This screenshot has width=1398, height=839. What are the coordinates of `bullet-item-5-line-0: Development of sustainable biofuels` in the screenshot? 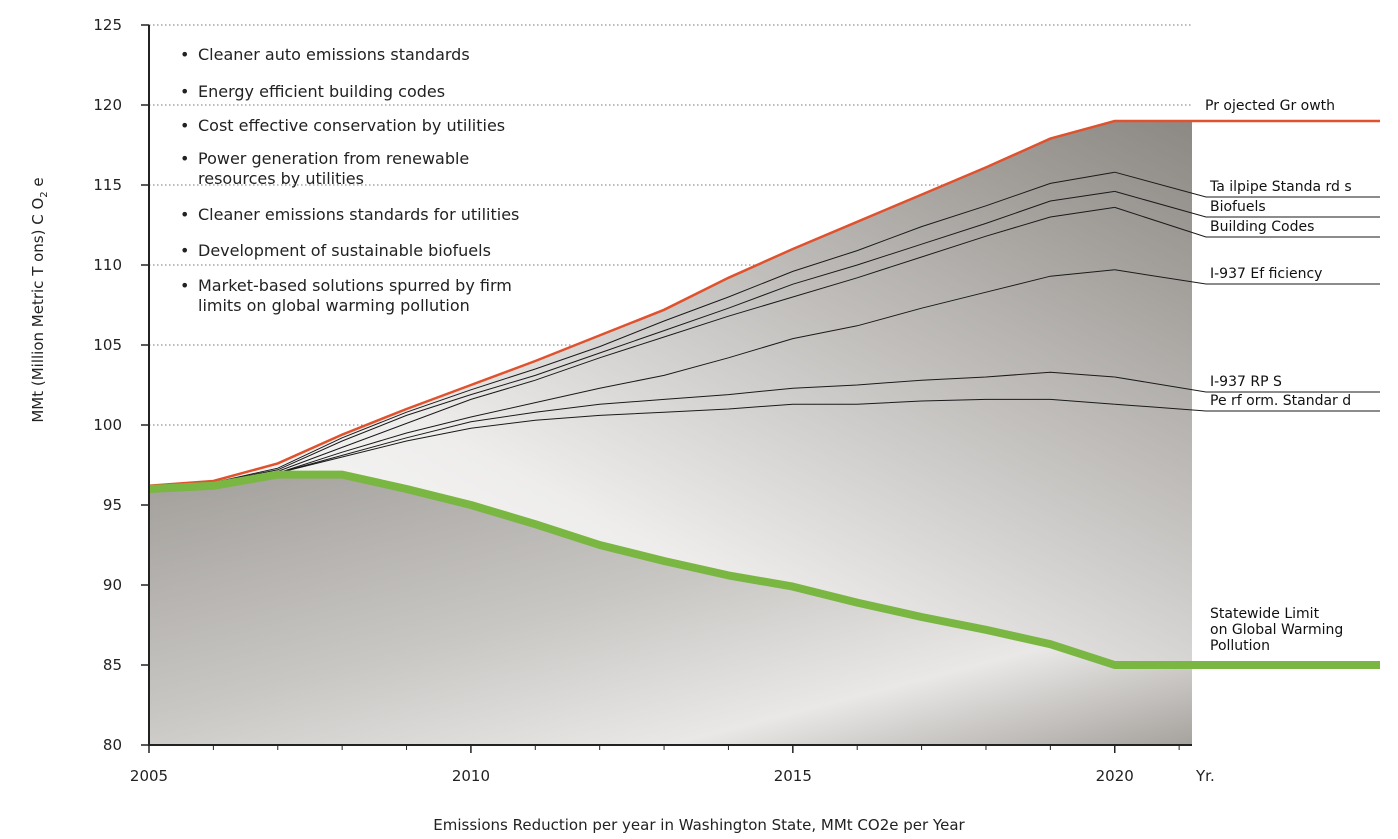 It's located at (344, 250).